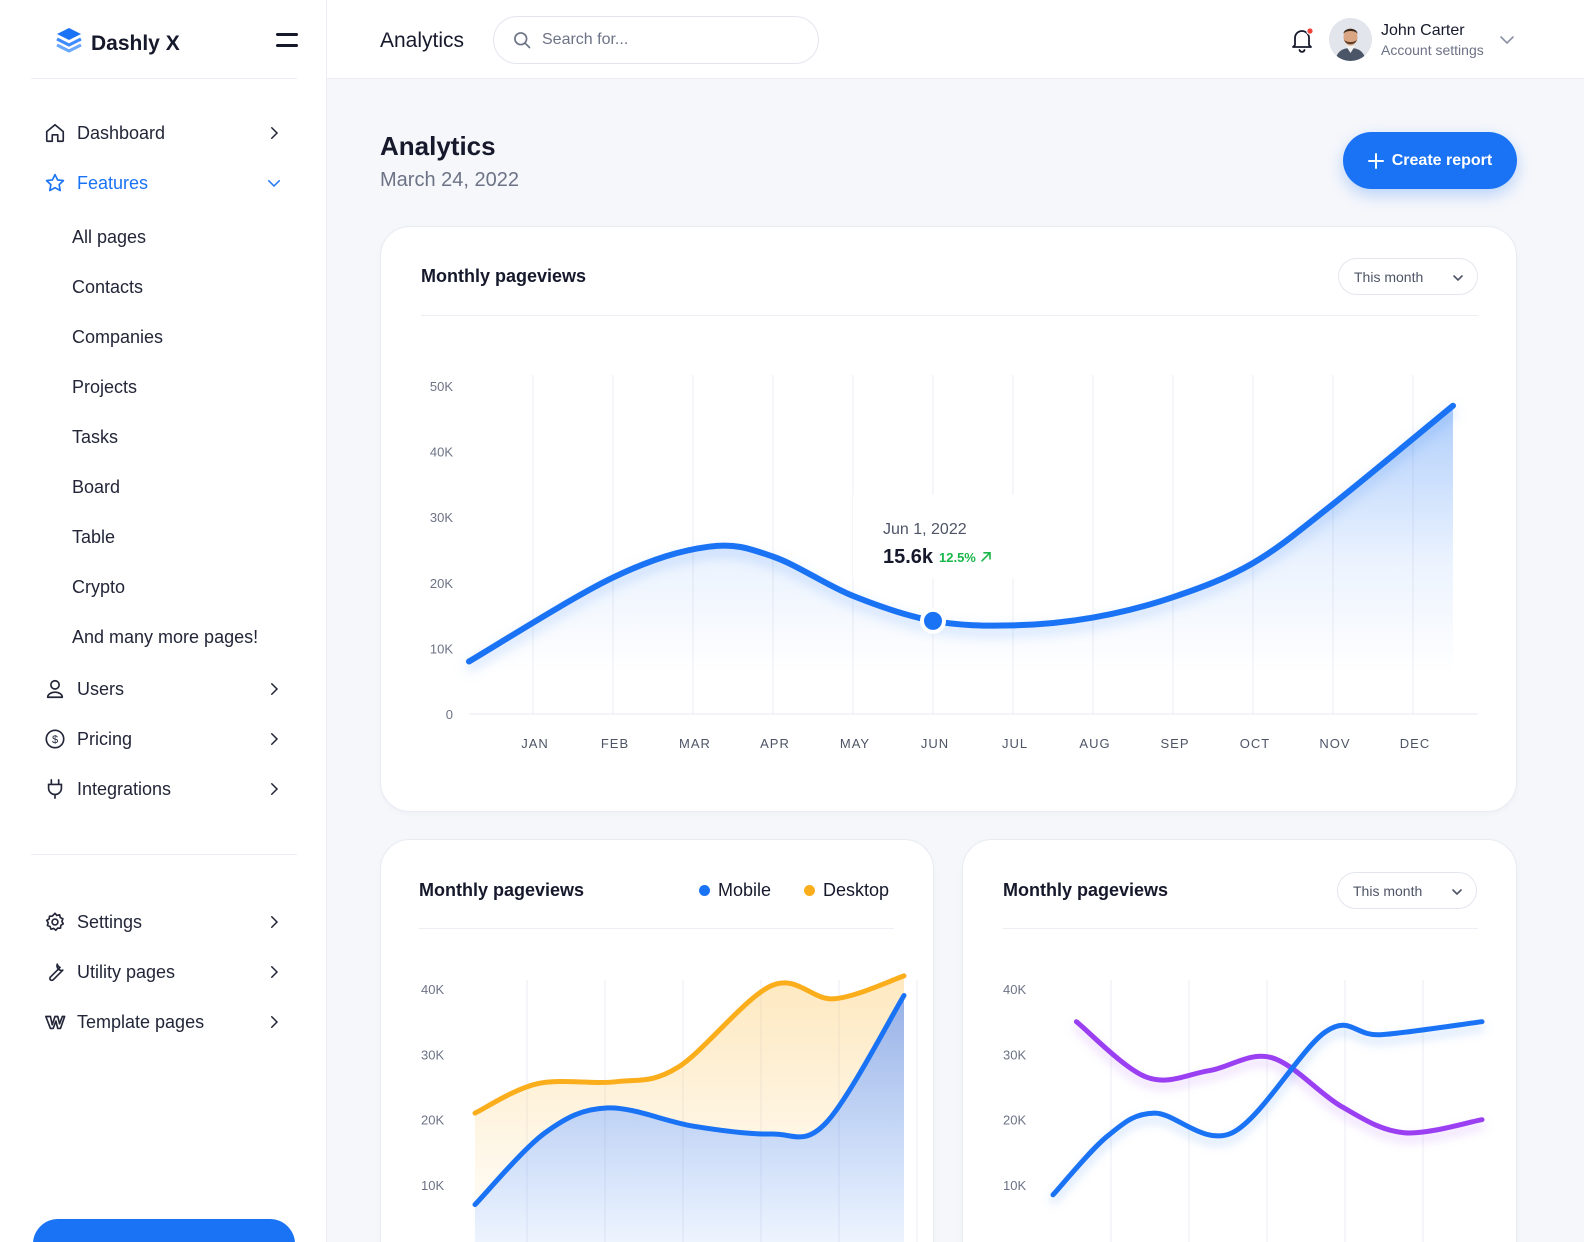  I want to click on pageviews-line, so click(961, 533).